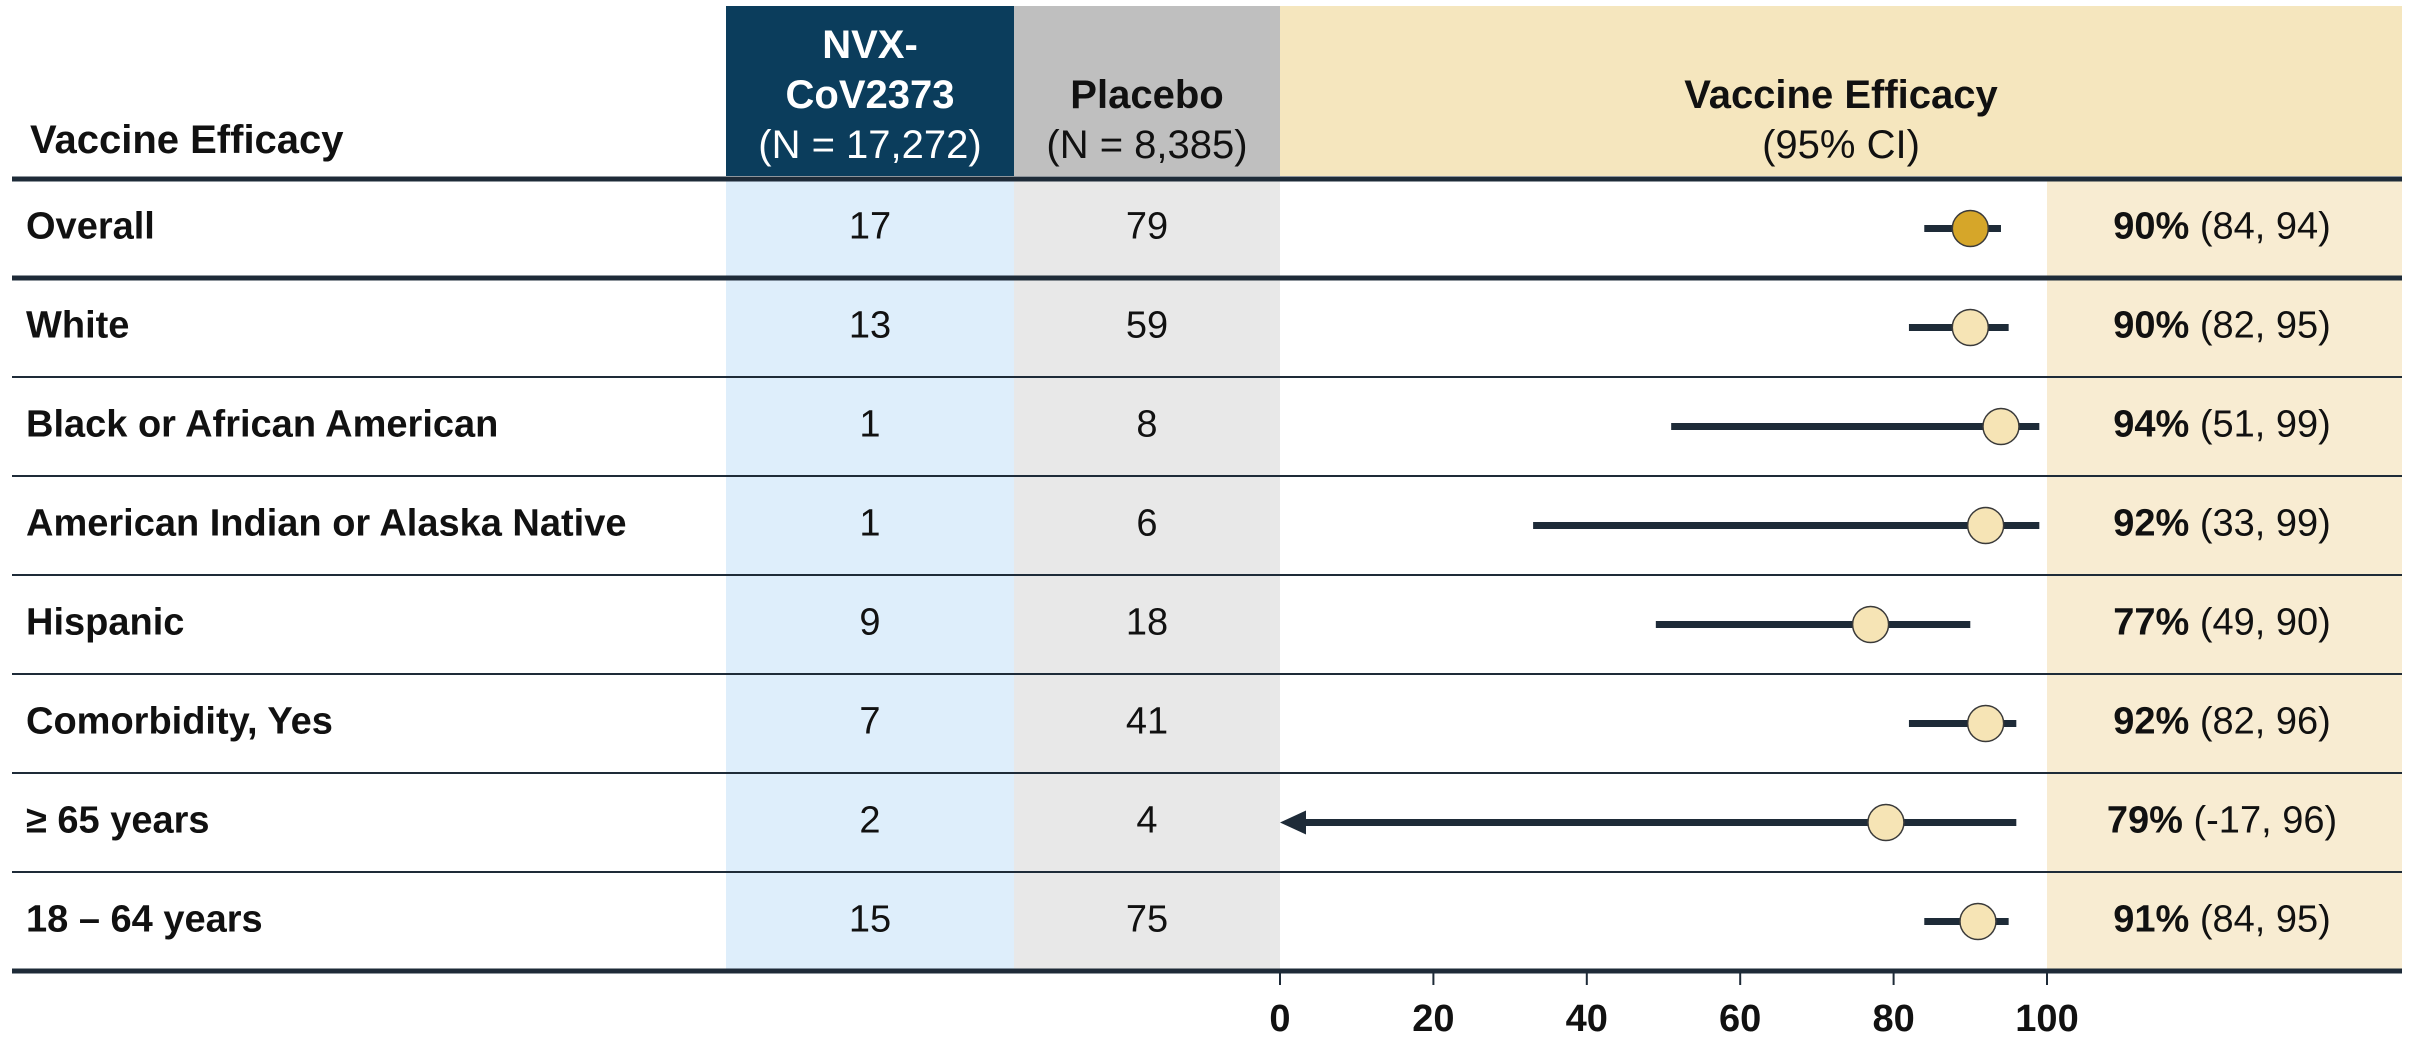  Describe the element at coordinates (869, 722) in the screenshot. I see `vaccine-cases: 7` at that location.